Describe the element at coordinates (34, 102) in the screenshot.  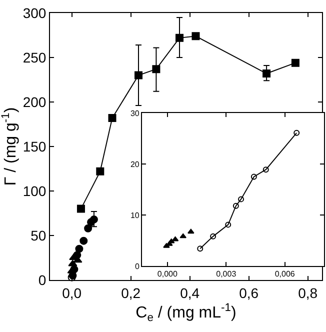
I see `y-tick-label: 200` at that location.